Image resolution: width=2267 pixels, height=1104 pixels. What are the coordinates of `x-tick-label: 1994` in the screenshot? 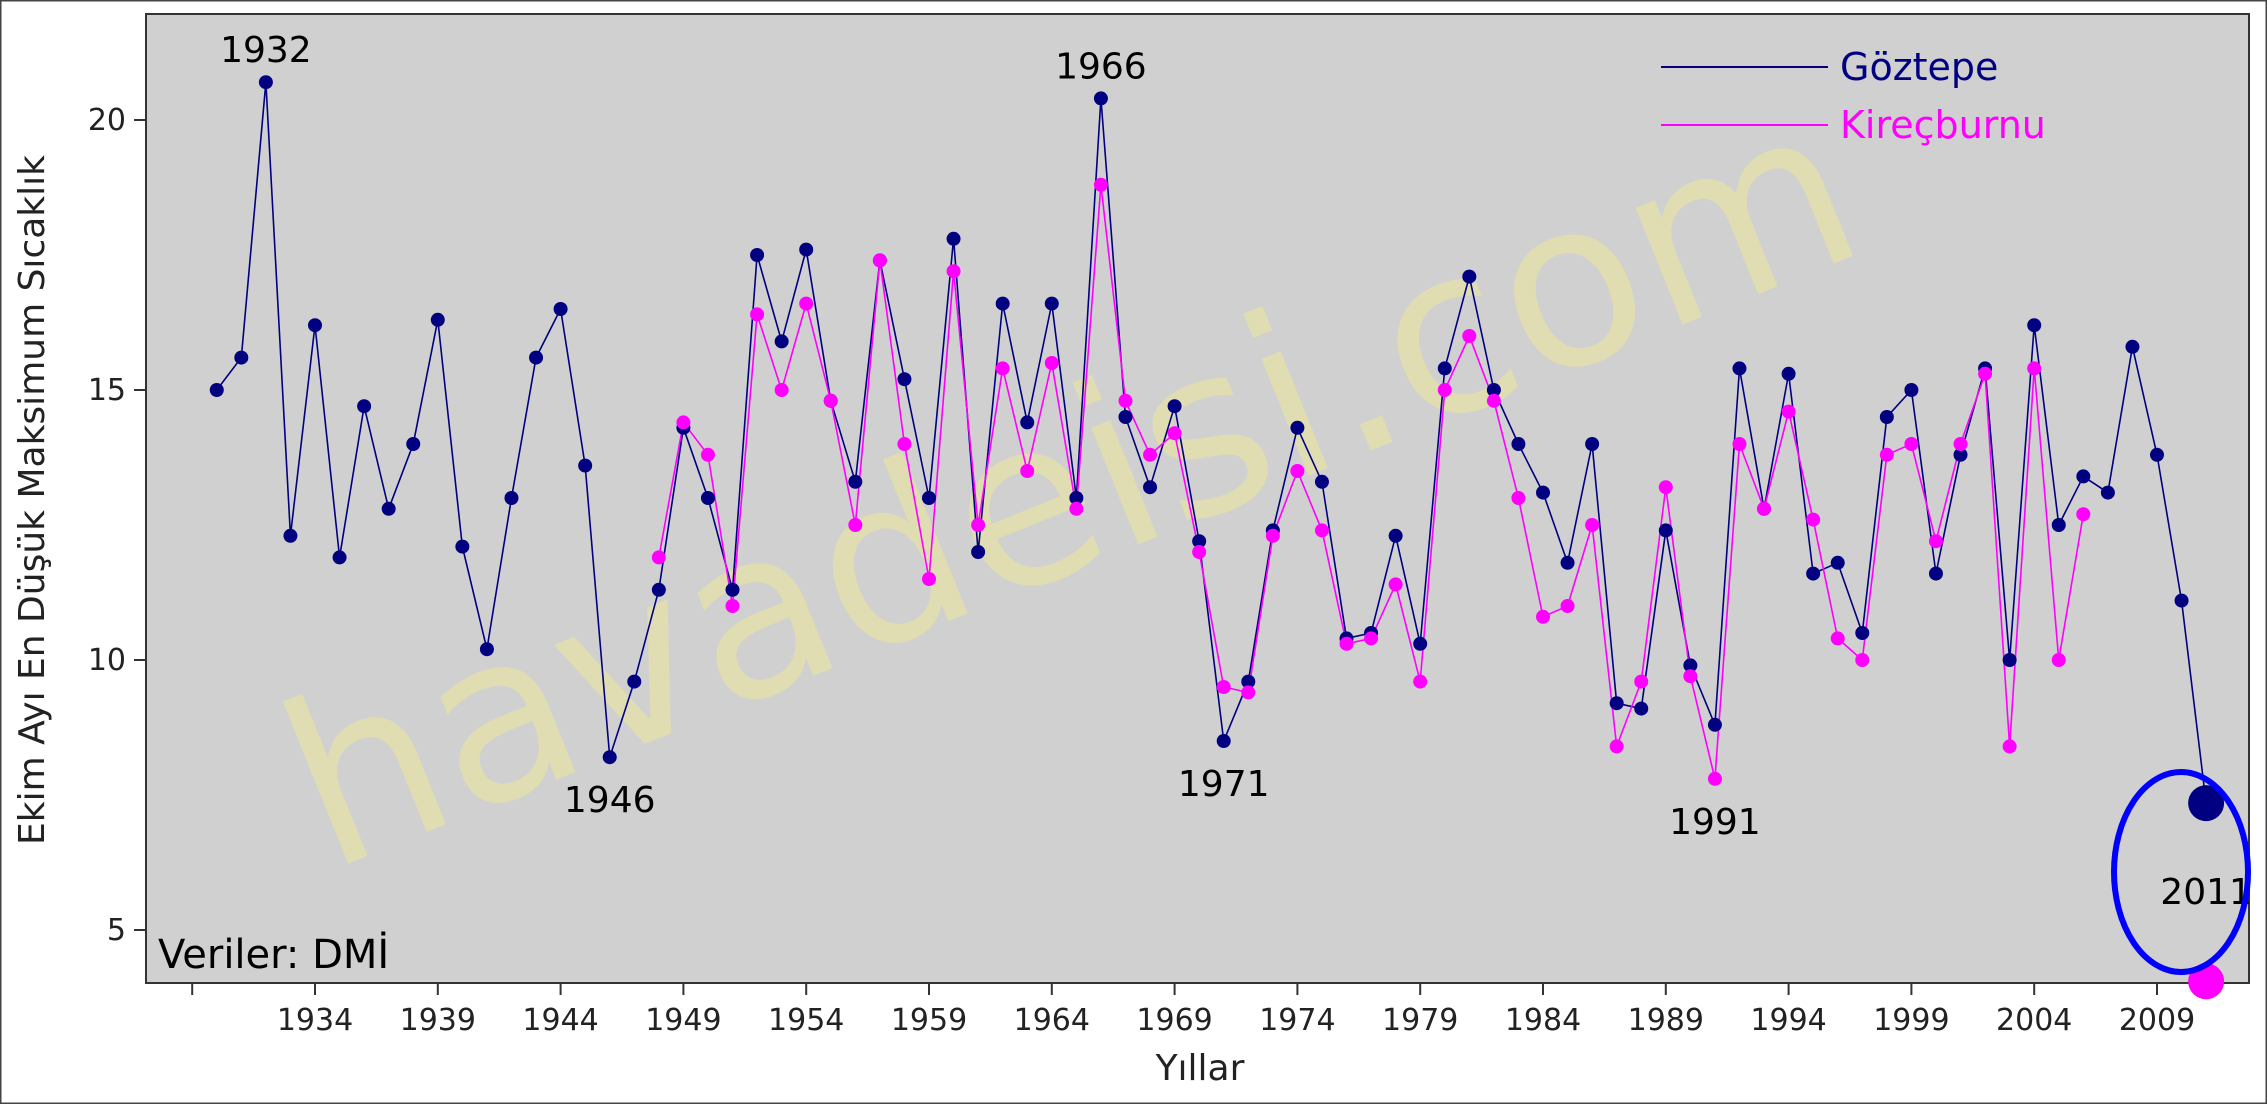 It's located at (1788, 1020).